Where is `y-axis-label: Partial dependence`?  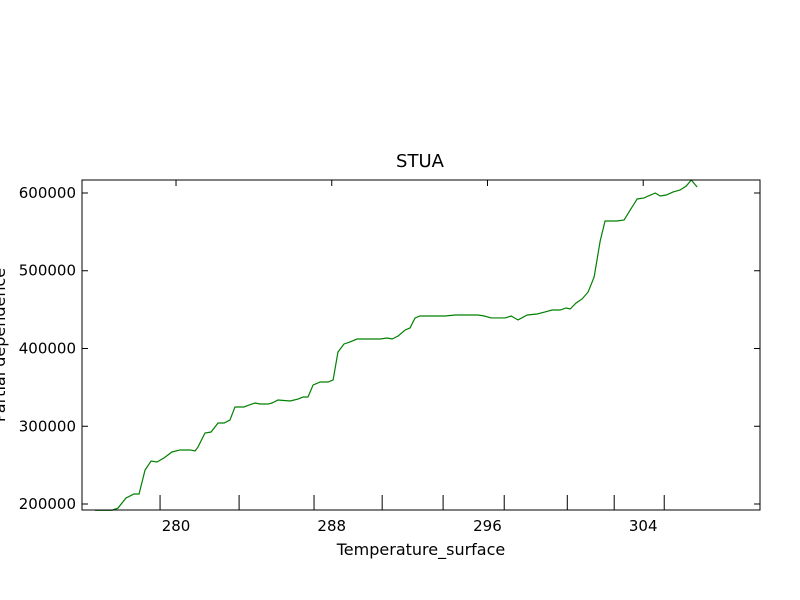
y-axis-label: Partial dependence is located at coordinates (4, 345).